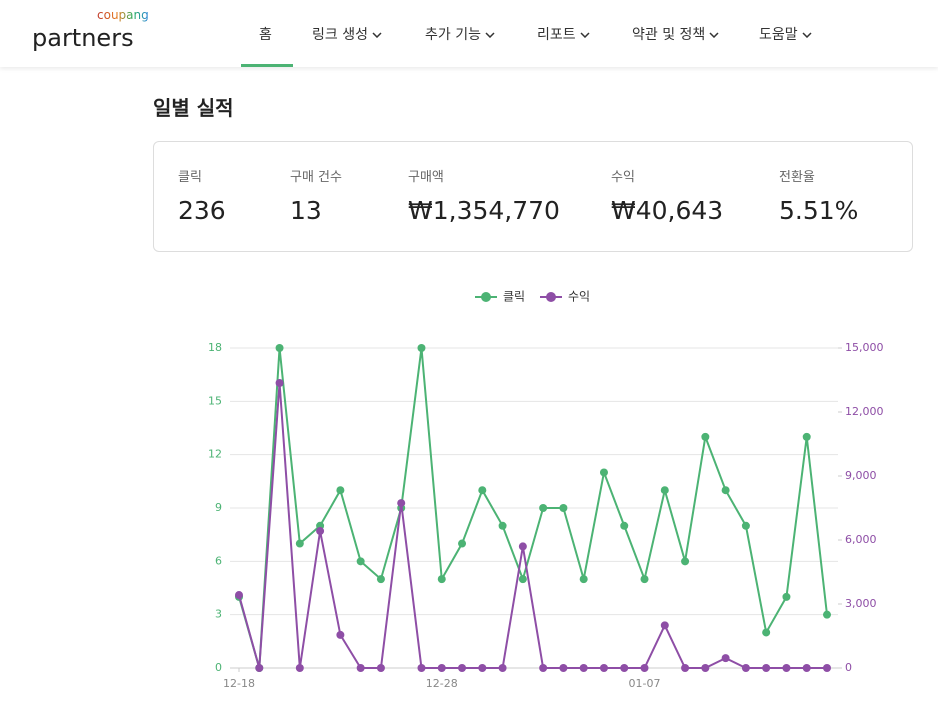  Describe the element at coordinates (861, 475) in the screenshot. I see `y2-tick-label: 9,000` at that location.